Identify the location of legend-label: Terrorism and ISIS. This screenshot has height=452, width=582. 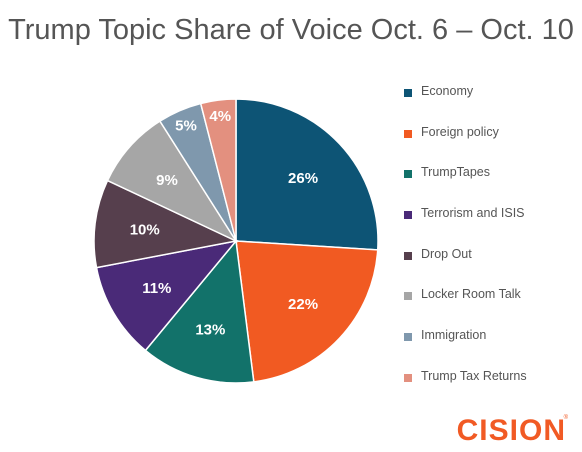
(473, 213).